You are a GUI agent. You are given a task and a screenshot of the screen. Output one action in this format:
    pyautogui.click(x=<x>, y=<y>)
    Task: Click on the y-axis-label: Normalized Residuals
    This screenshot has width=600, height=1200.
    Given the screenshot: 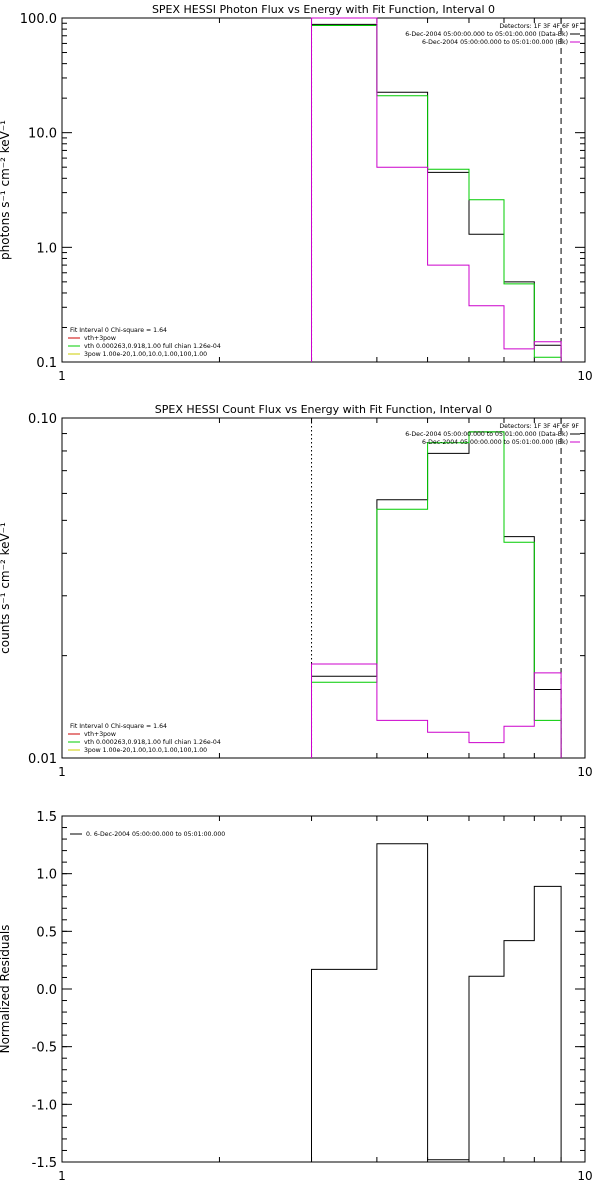 What is the action you would take?
    pyautogui.click(x=6, y=989)
    